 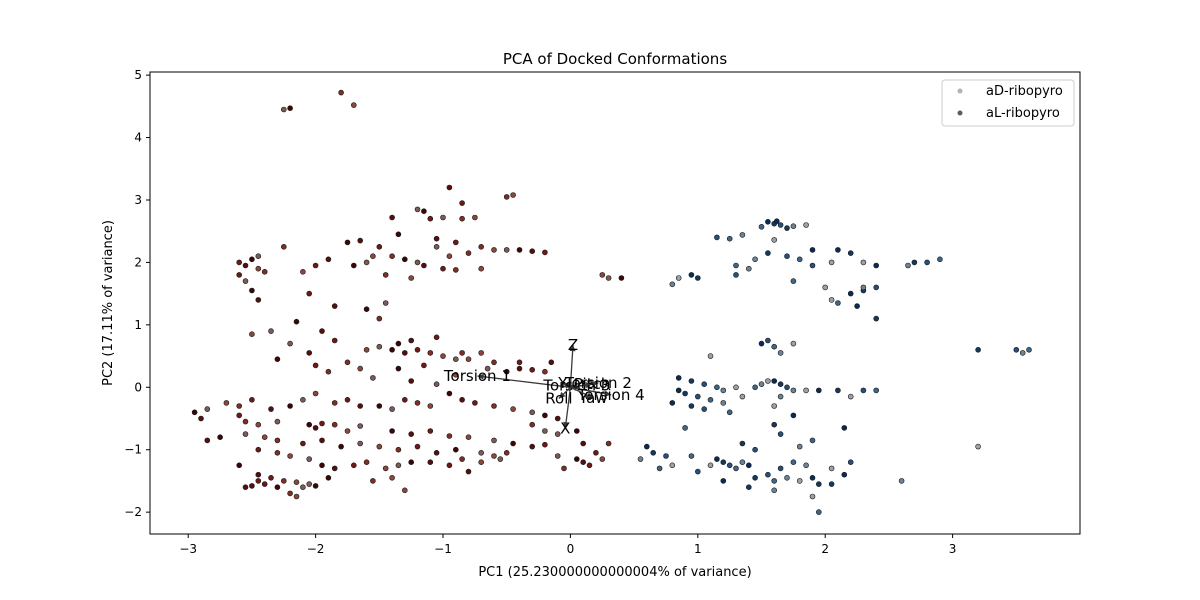 What do you see at coordinates (133, 512) in the screenshot?
I see `y-tick-label: −2` at bounding box center [133, 512].